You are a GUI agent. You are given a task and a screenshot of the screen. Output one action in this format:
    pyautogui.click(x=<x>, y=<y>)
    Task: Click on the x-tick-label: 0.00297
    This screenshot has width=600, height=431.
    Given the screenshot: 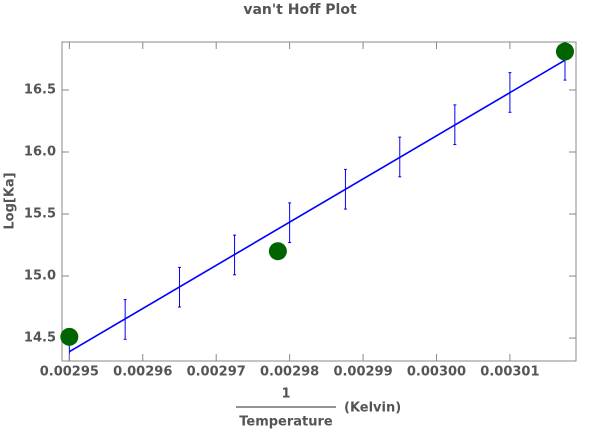 What is the action you would take?
    pyautogui.click(x=216, y=372)
    